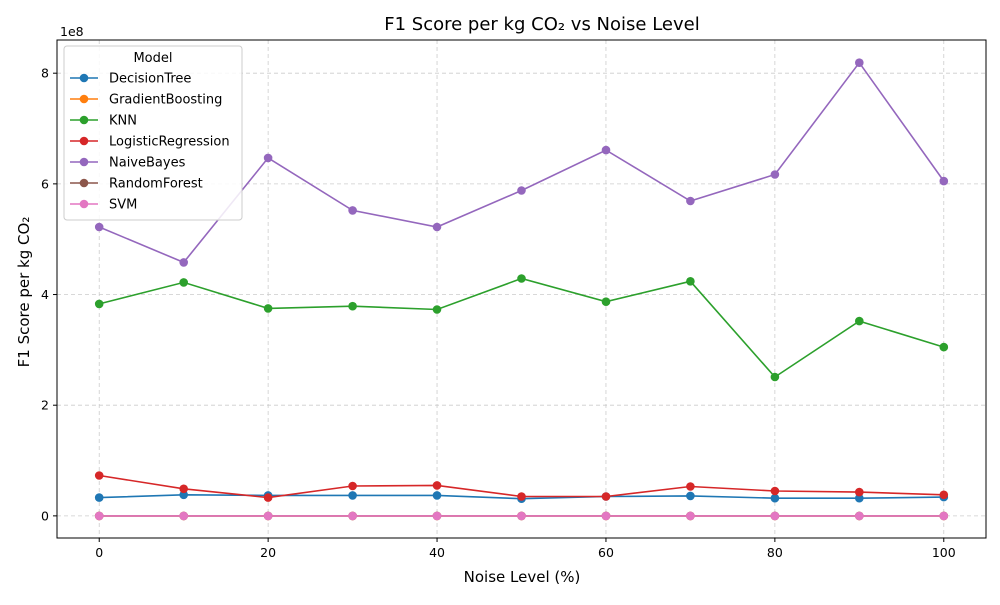  Describe the element at coordinates (45, 515) in the screenshot. I see `y-tick-label: 0` at that location.